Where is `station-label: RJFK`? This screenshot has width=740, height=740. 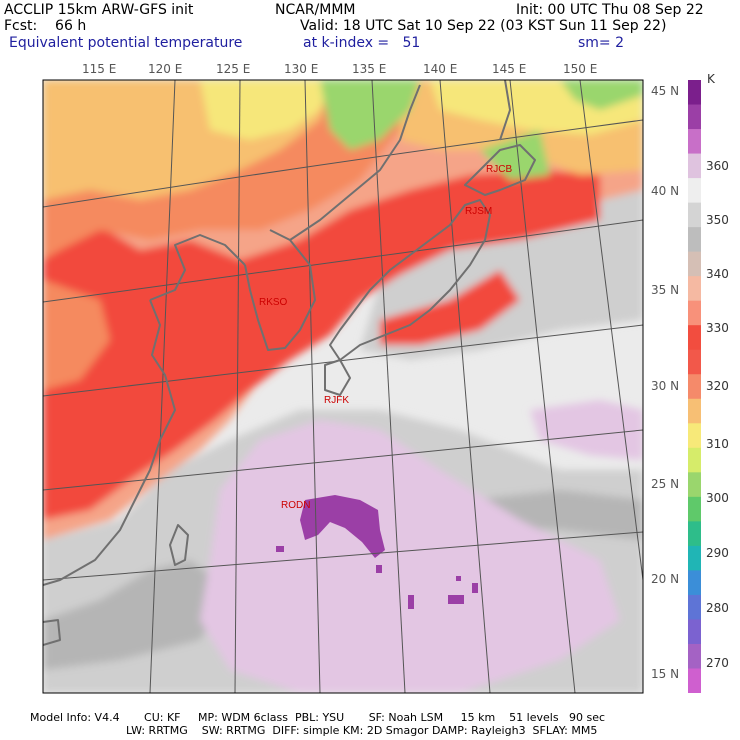
station-label: RJFK is located at coordinates (336, 400).